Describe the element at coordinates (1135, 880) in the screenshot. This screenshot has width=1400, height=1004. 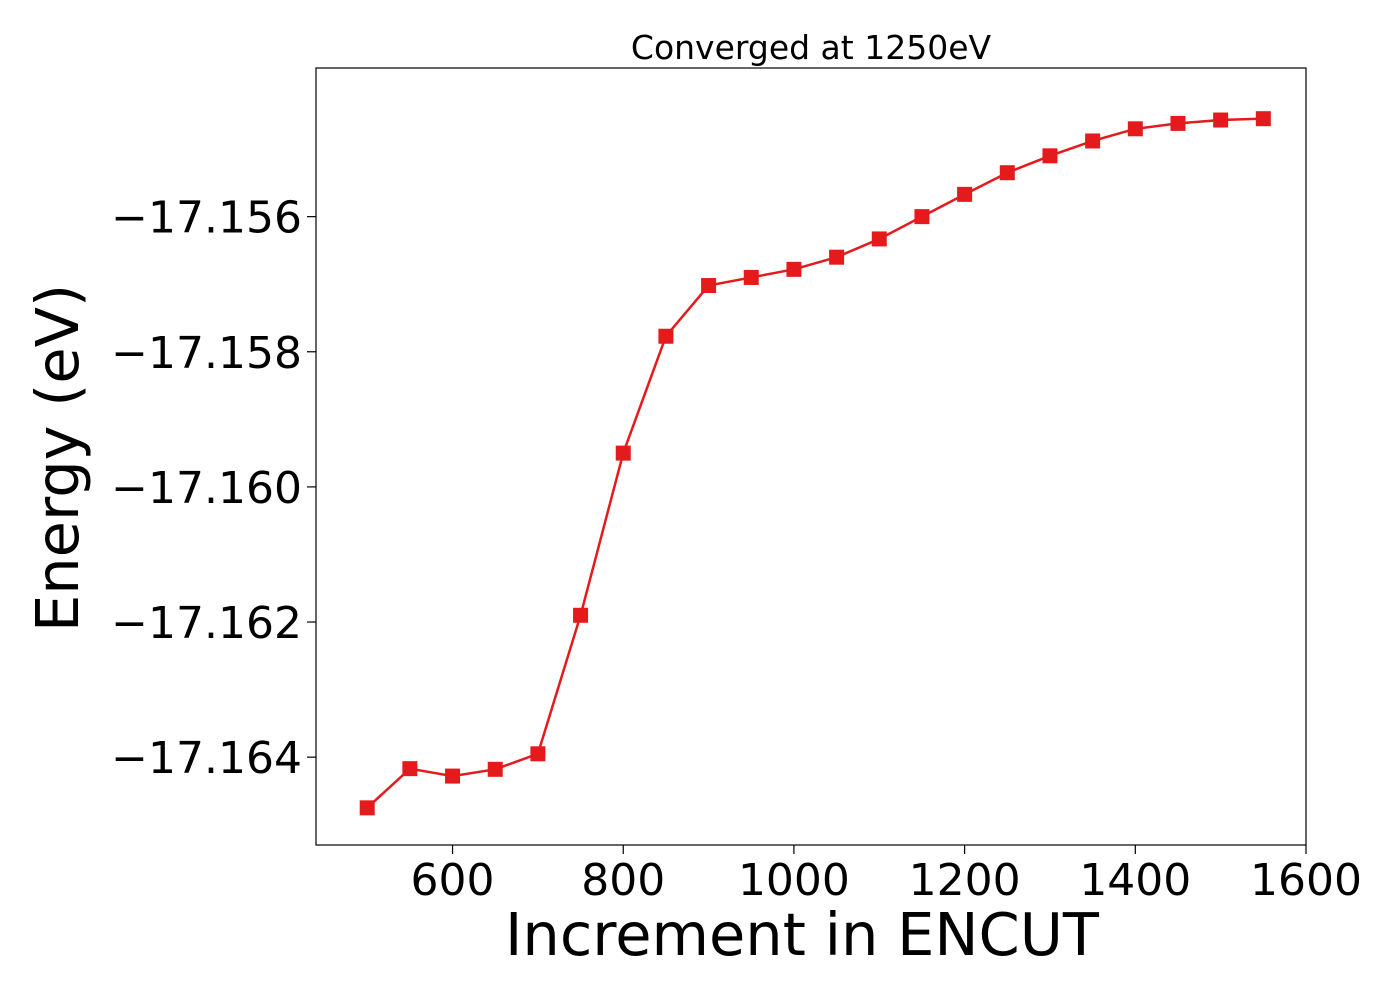
I see `x-tick-label: 1400` at that location.